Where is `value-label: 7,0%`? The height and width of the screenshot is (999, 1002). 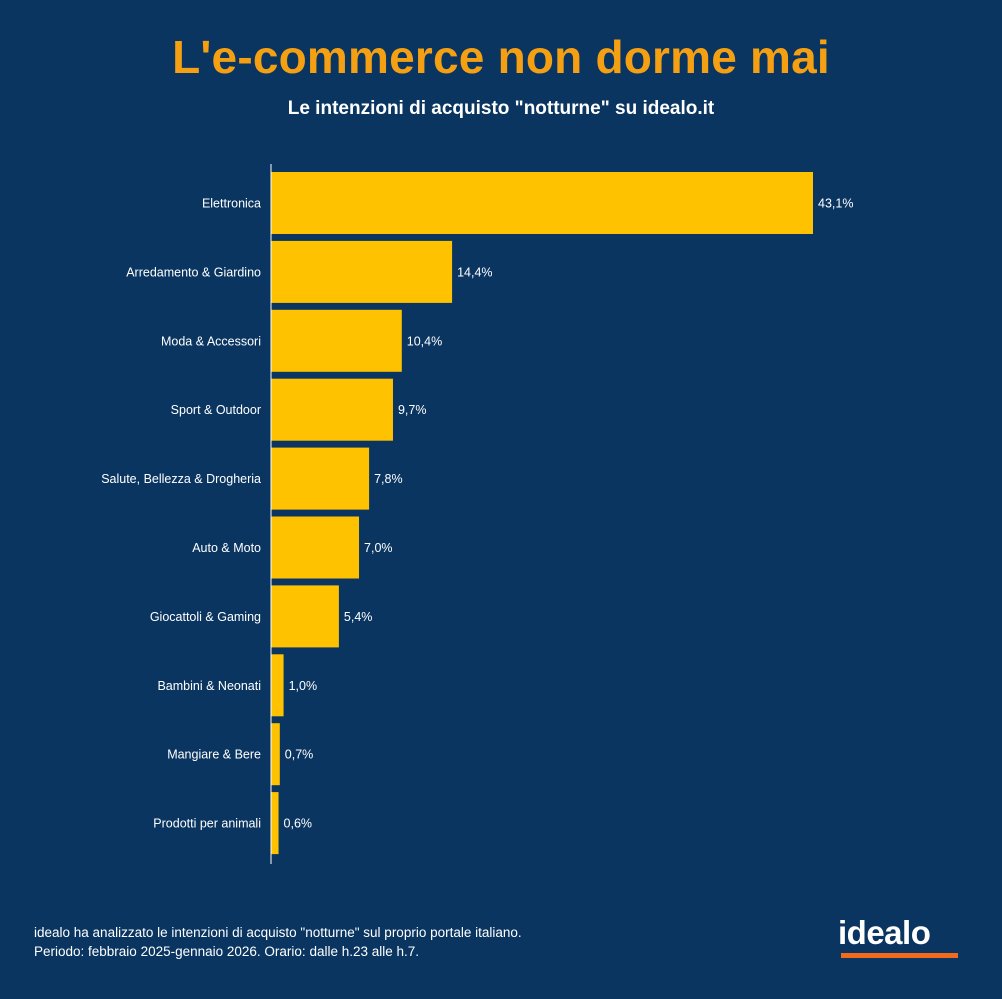
value-label: 7,0% is located at coordinates (378, 548).